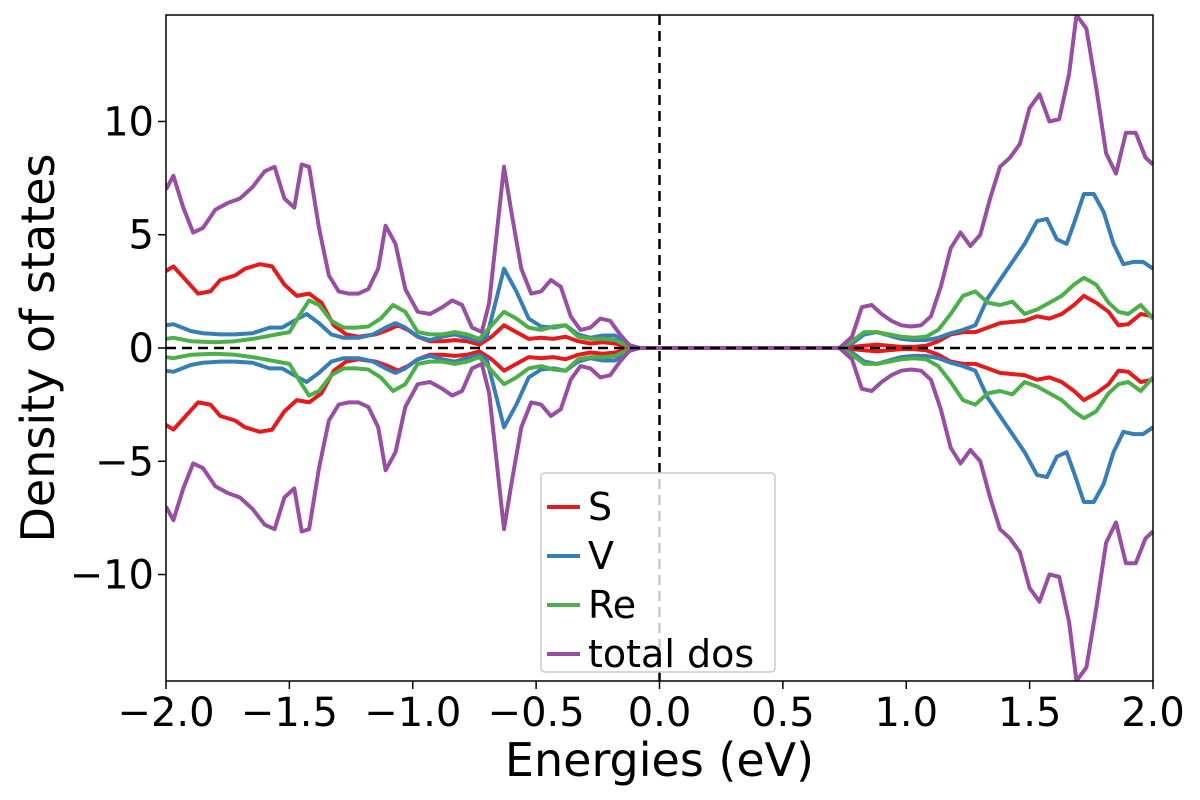 The height and width of the screenshot is (800, 1200). Describe the element at coordinates (141, 349) in the screenshot. I see `y-tick-label: 0` at that location.